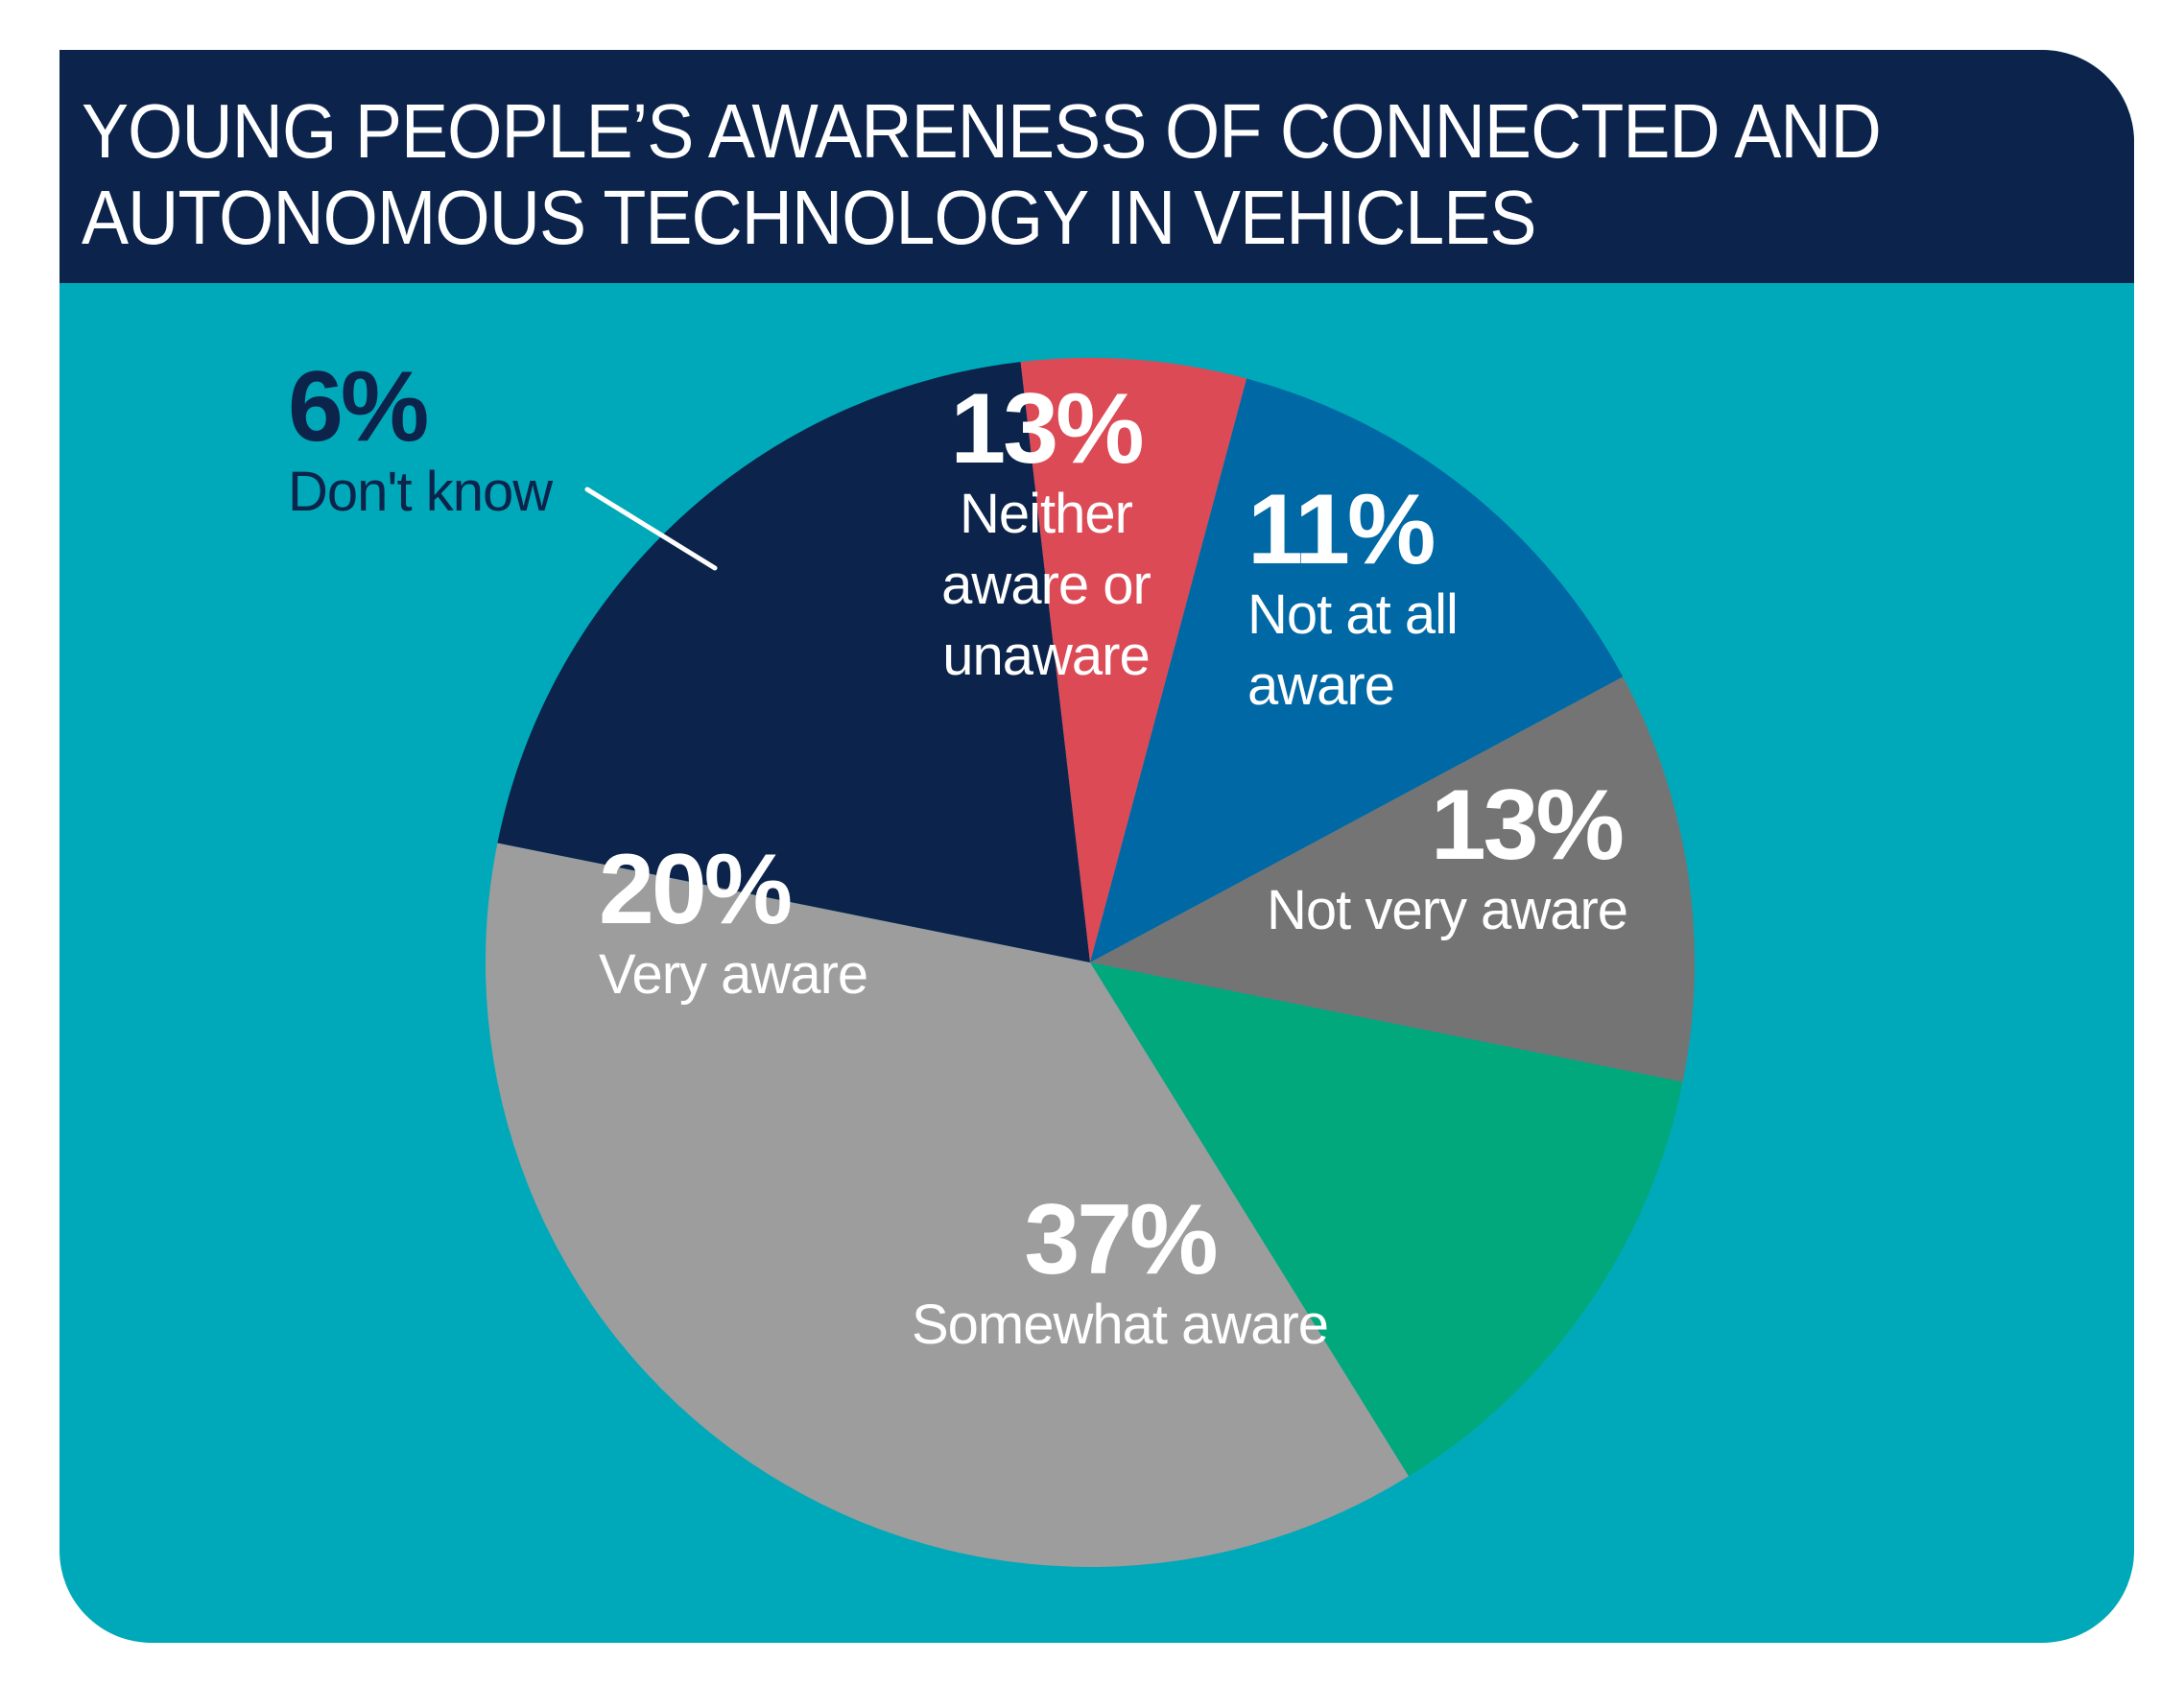 The height and width of the screenshot is (1686, 2184). I want to click on slice-category-neither: Neither aware or unaware, so click(1046, 585).